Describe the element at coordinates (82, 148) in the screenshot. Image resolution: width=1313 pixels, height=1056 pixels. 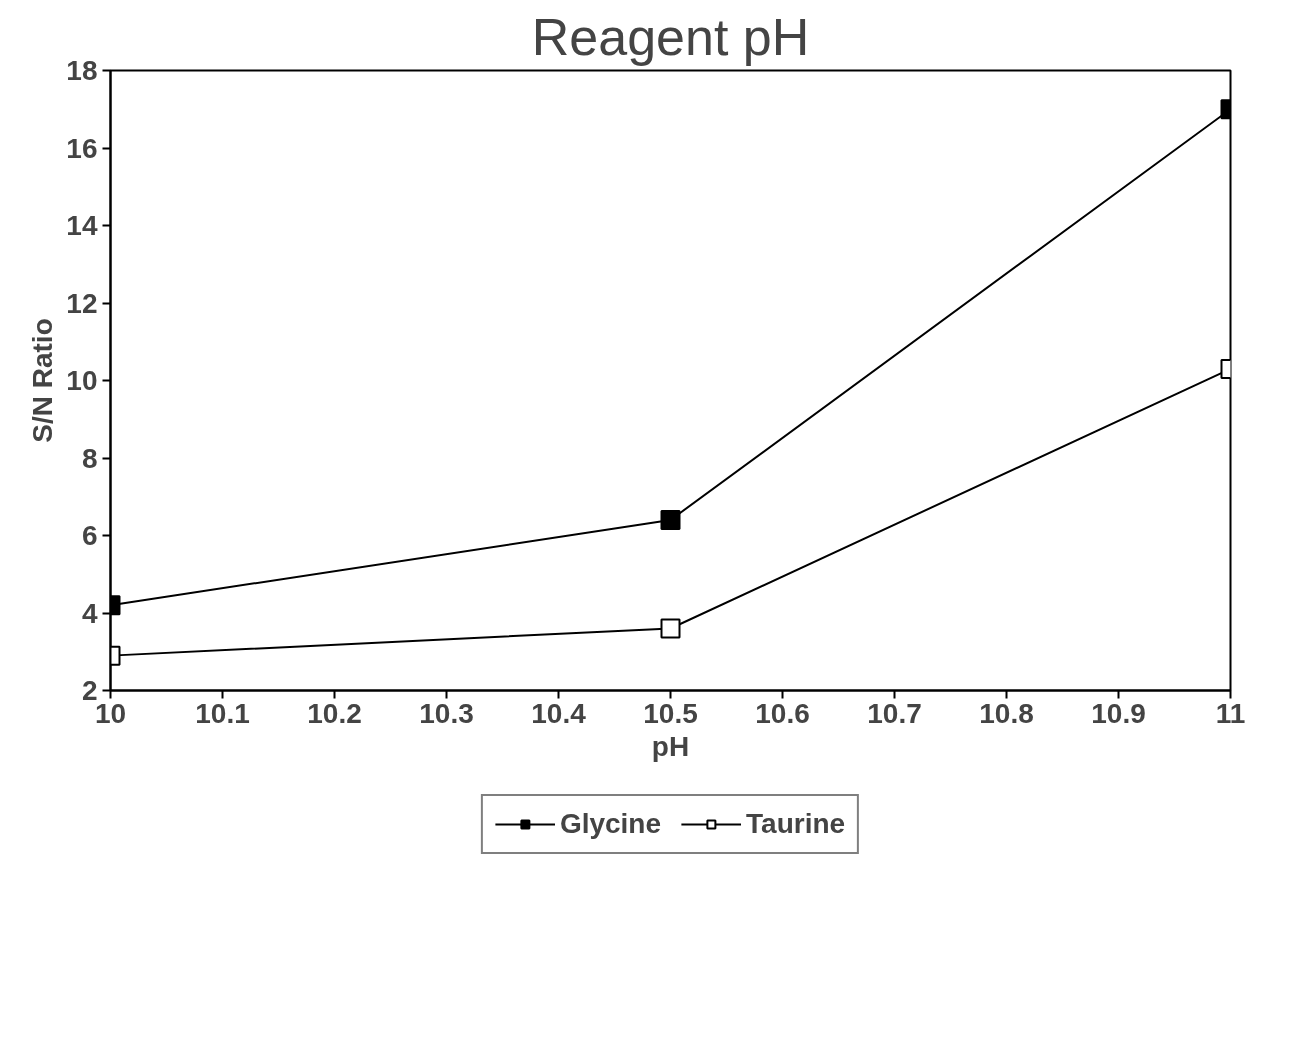
I see `y-tick-label: 16` at that location.